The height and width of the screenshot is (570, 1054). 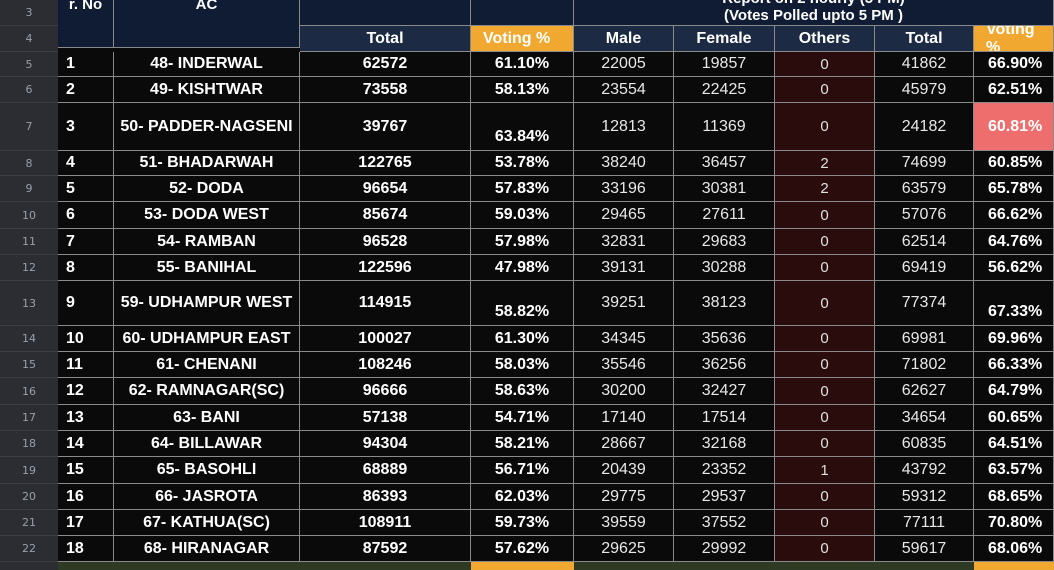 What do you see at coordinates (1014, 90) in the screenshot?
I see `cell-voting-b: 62.51%` at bounding box center [1014, 90].